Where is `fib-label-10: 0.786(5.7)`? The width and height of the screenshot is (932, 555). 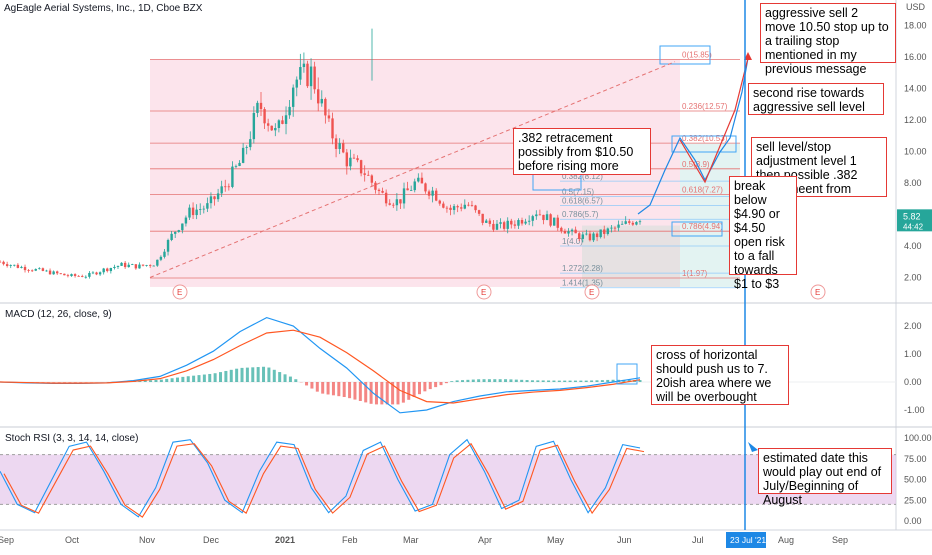 fib-label-10: 0.786(5.7) is located at coordinates (580, 214).